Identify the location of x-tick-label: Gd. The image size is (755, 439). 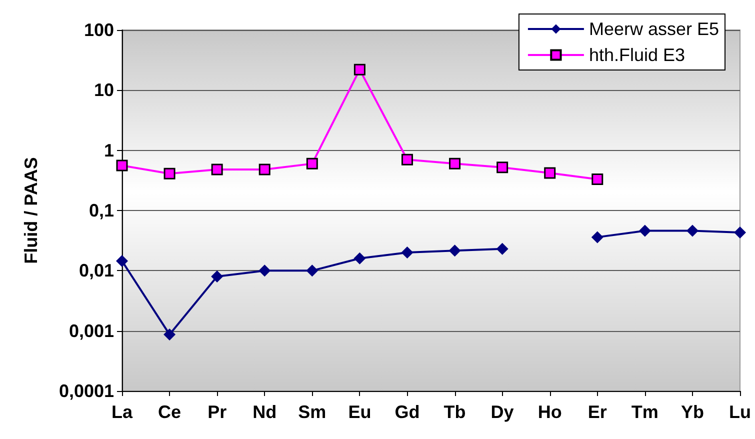
(407, 412).